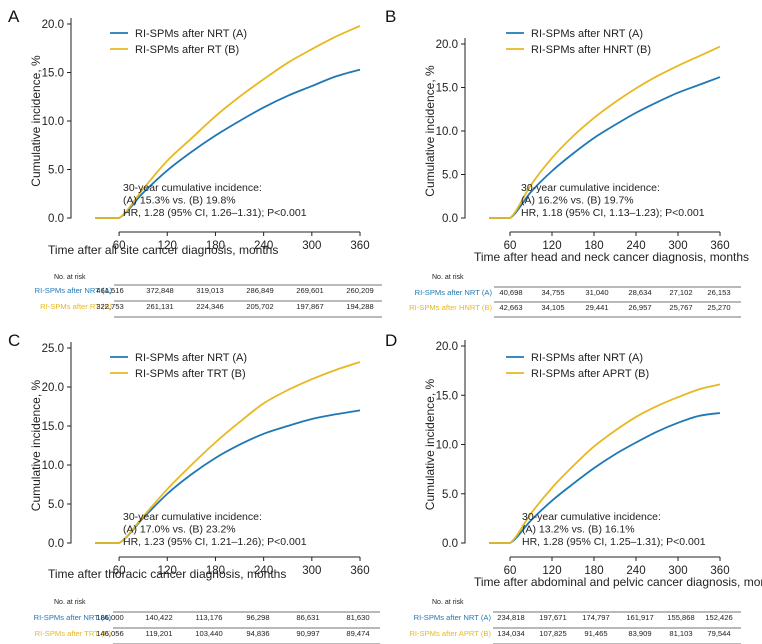 This screenshot has height=644, width=762. Describe the element at coordinates (614, 542) in the screenshot. I see `annotation-line: HR, 1.28 (95% CI, 1.25–1.31); P<0.001` at that location.